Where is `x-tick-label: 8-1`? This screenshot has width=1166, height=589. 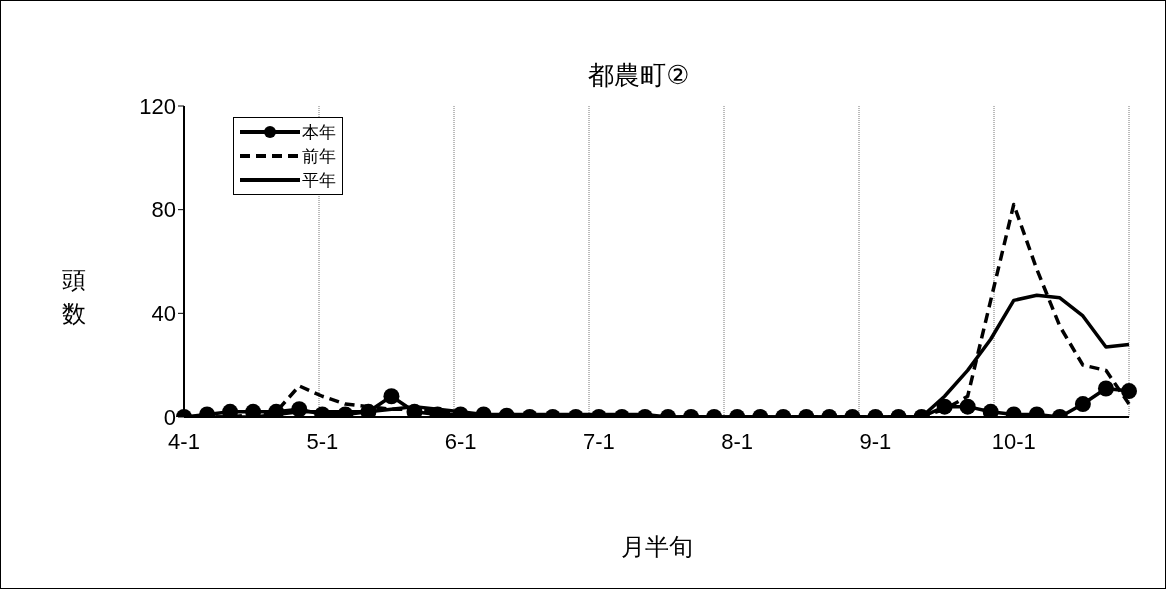 x-tick-label: 8-1 is located at coordinates (737, 441).